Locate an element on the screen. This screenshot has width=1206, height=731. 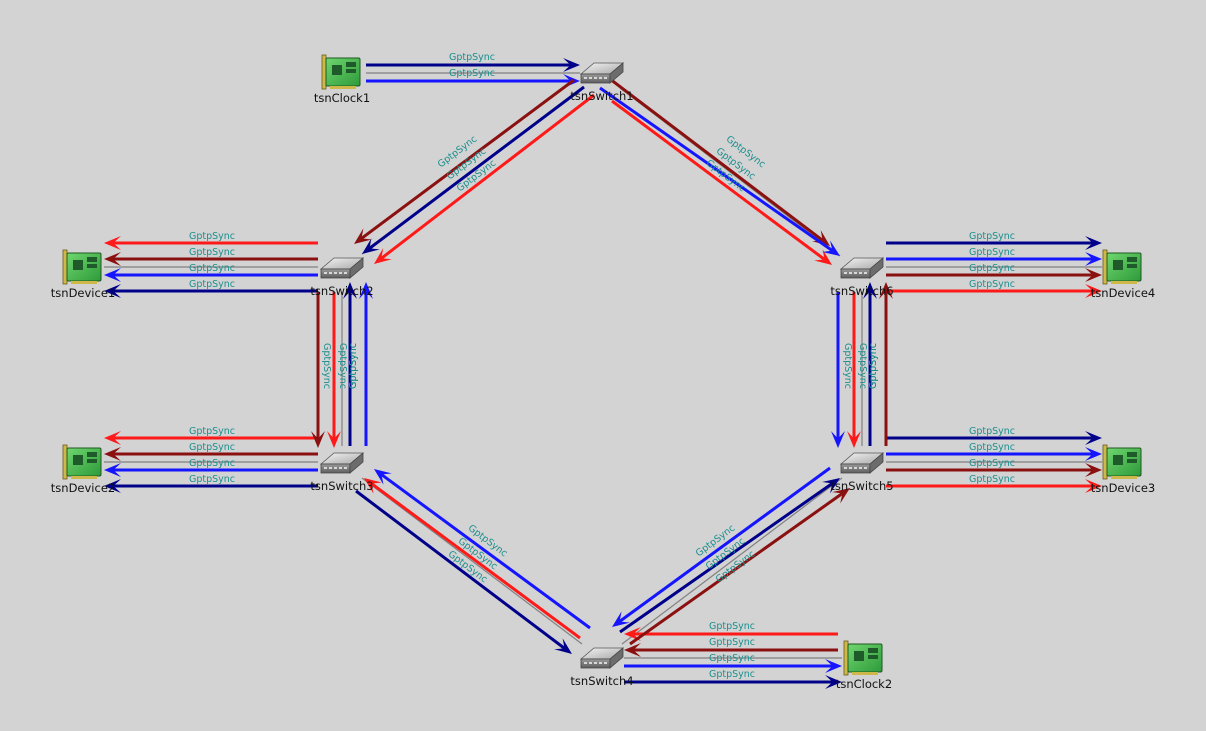
node-tsnclock1: tsnClock1 is located at coordinates (342, 79).